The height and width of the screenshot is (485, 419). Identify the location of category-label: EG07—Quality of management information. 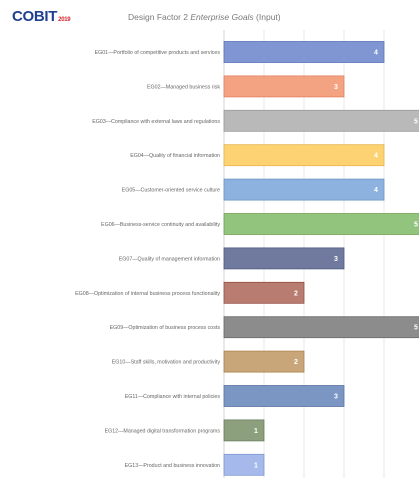
(169, 259).